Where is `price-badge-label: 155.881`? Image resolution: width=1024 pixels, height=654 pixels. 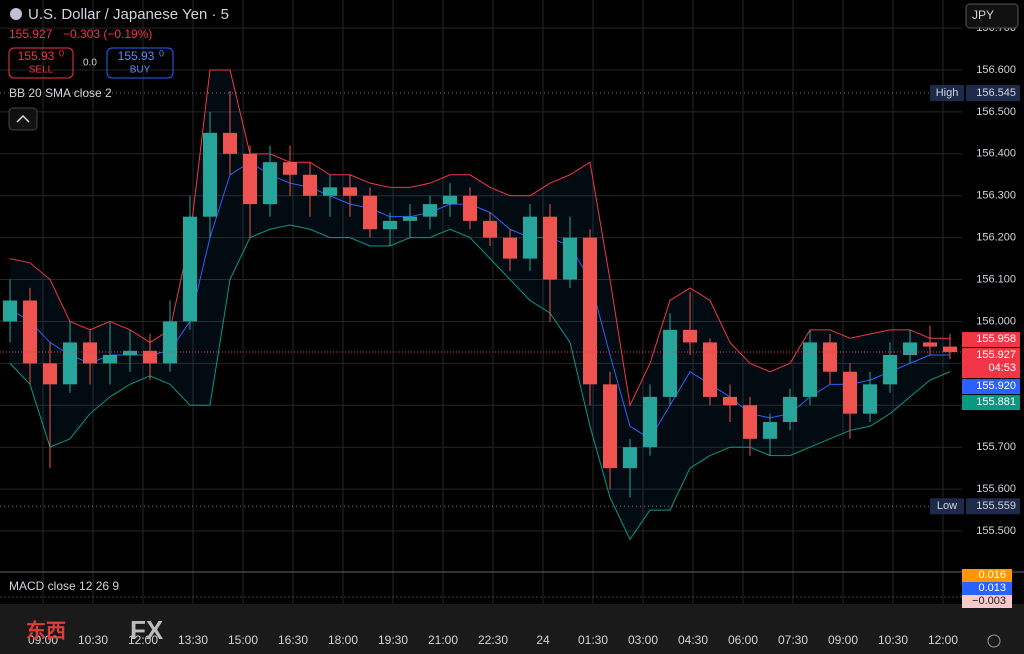 price-badge-label: 155.881 is located at coordinates (996, 402).